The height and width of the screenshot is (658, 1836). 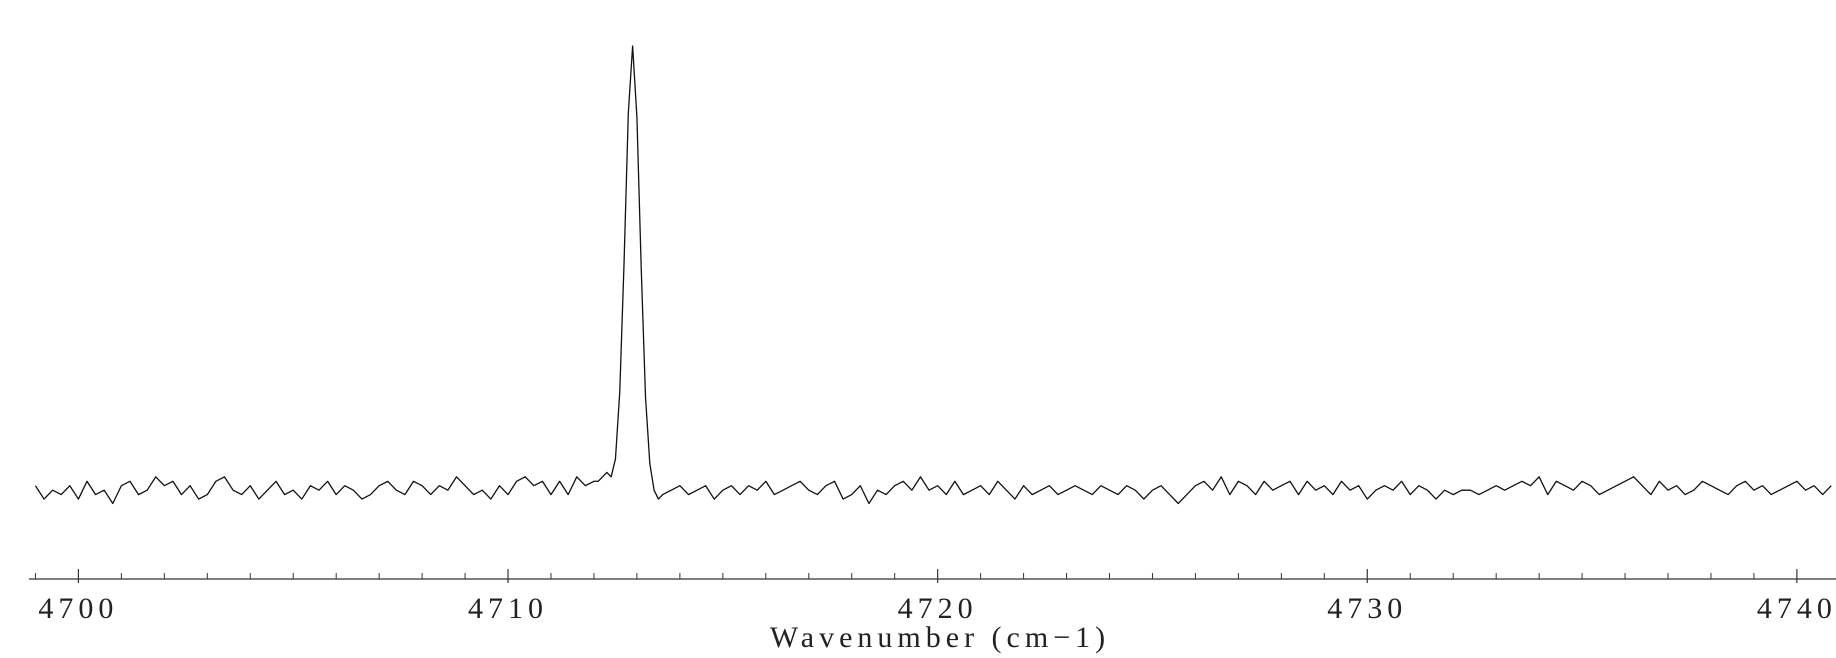 What do you see at coordinates (1367, 608) in the screenshot?
I see `x-tick-label: 4730` at bounding box center [1367, 608].